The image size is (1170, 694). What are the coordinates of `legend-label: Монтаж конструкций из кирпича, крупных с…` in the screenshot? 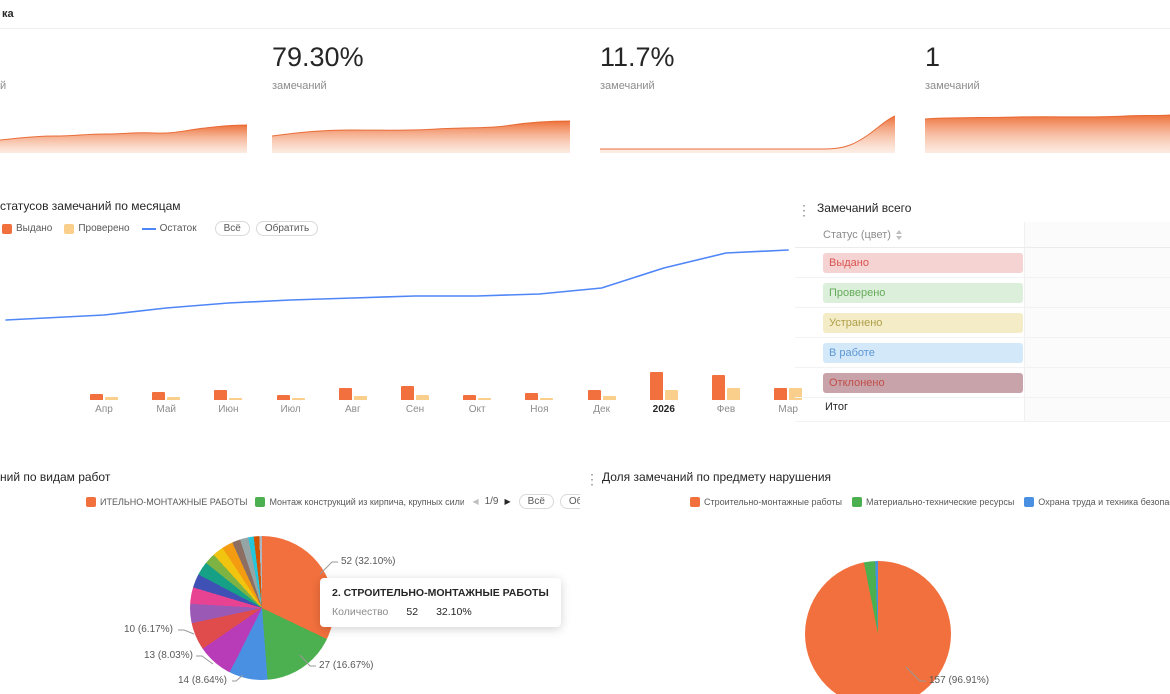 It's located at (367, 501).